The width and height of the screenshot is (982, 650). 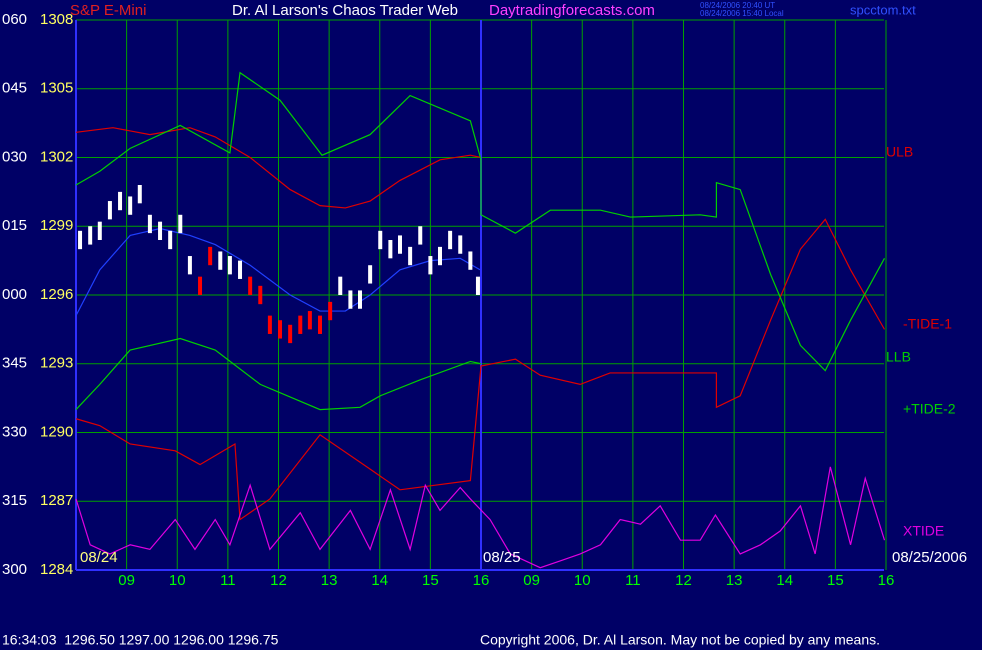 I want to click on instrument: S&P E-Mini, so click(x=108, y=10).